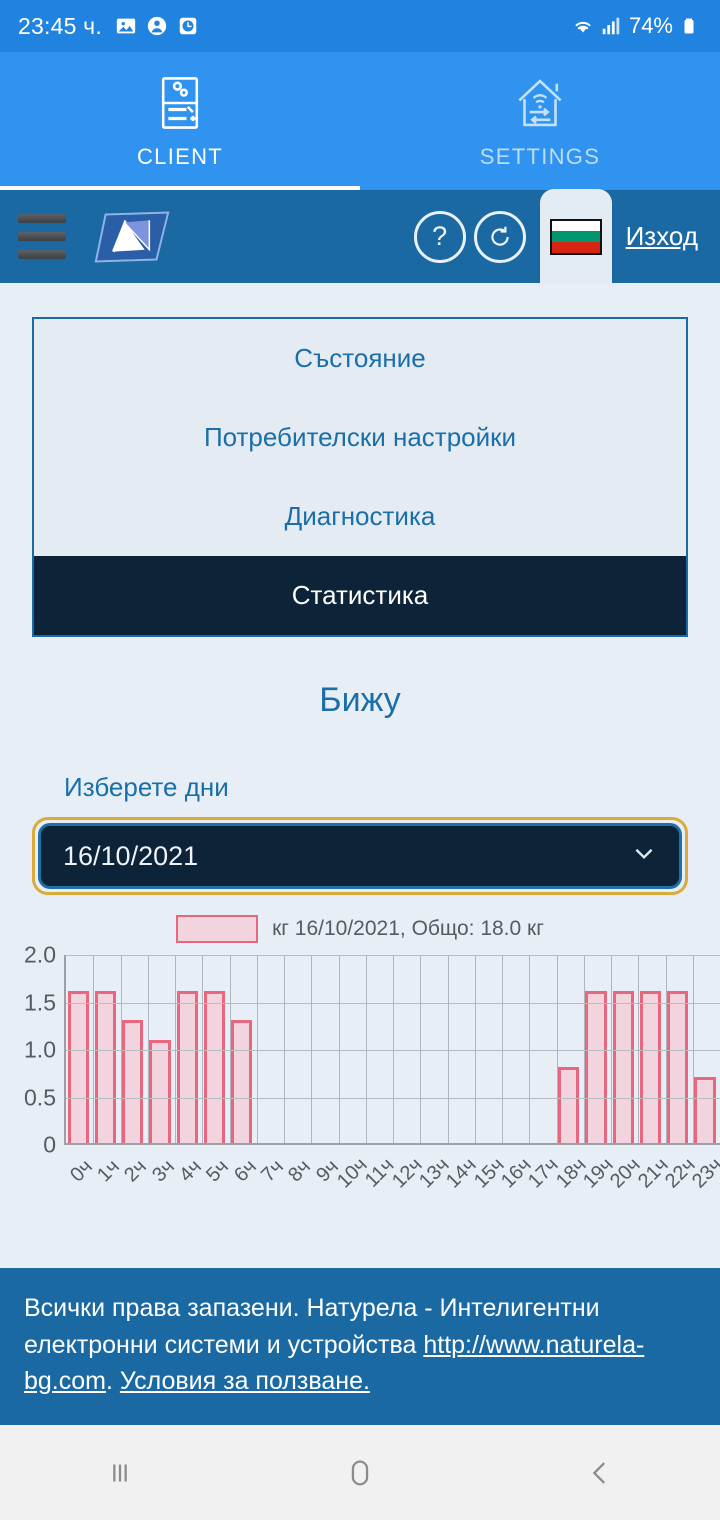 The image size is (720, 1520). I want to click on y-tick-label: 2.0, so click(40, 954).